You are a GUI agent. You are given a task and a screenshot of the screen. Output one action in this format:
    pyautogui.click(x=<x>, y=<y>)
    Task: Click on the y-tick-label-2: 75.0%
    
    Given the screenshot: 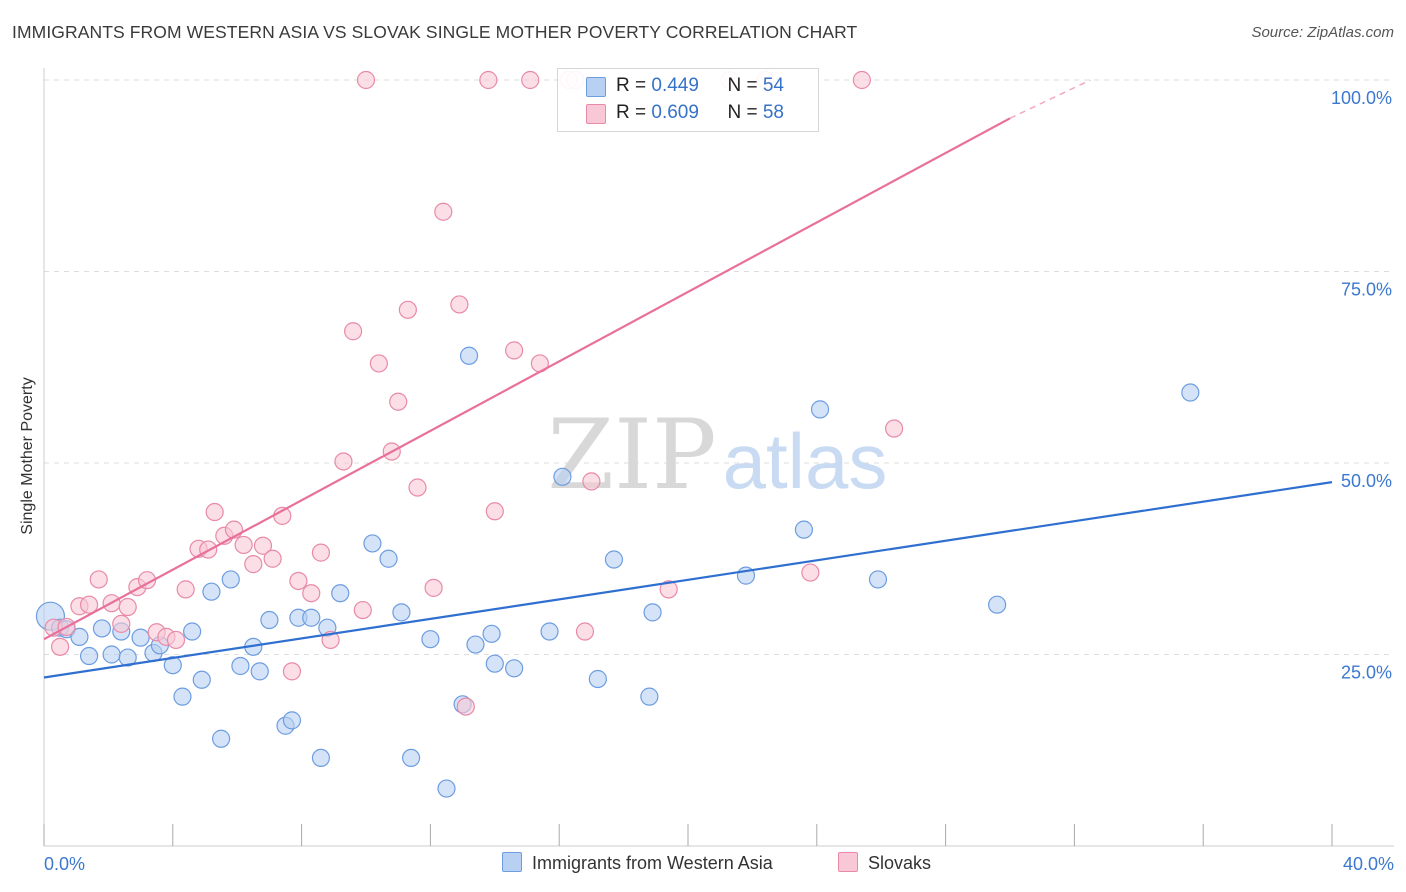 What is the action you would take?
    pyautogui.click(x=1366, y=290)
    